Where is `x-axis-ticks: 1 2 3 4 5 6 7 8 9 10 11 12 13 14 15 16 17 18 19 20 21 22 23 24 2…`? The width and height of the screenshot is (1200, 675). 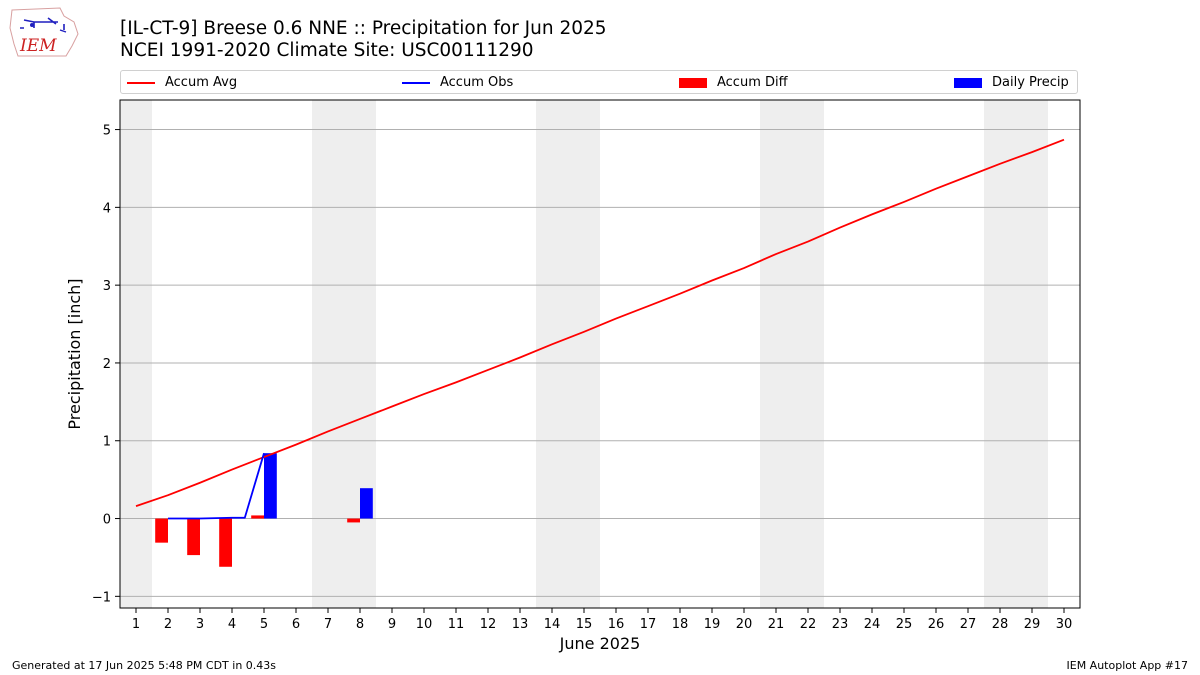
x-axis-ticks: 1 2 3 4 5 6 7 8 9 10 11 12 13 14 15 16 17 18 19 20 21 22 23 24 2… is located at coordinates (602, 620).